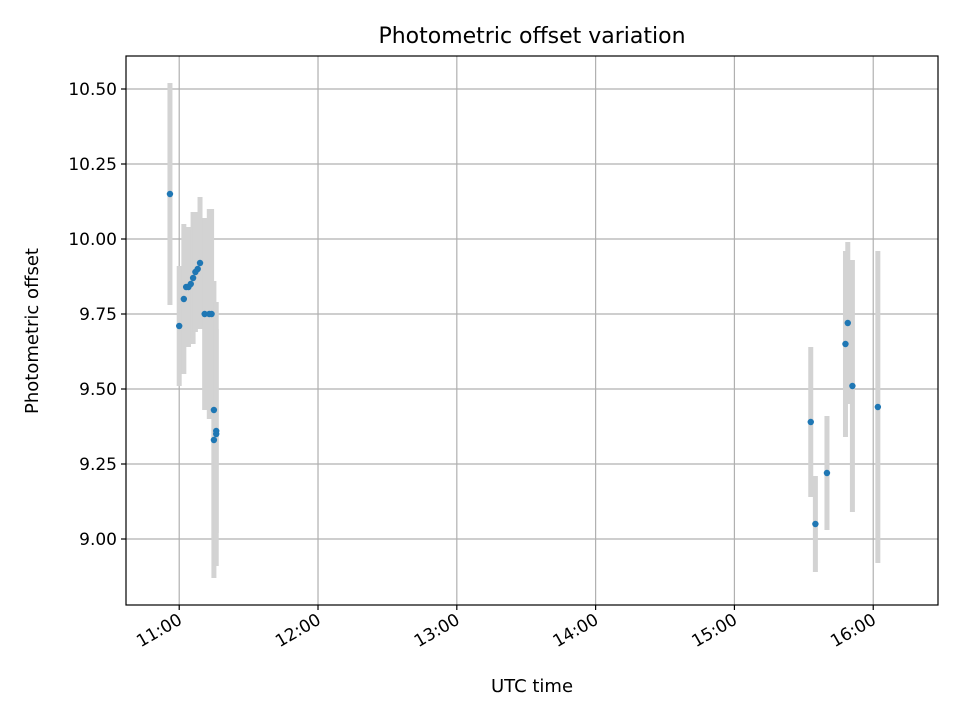  I want to click on x-axis-label: UTC time, so click(532, 686).